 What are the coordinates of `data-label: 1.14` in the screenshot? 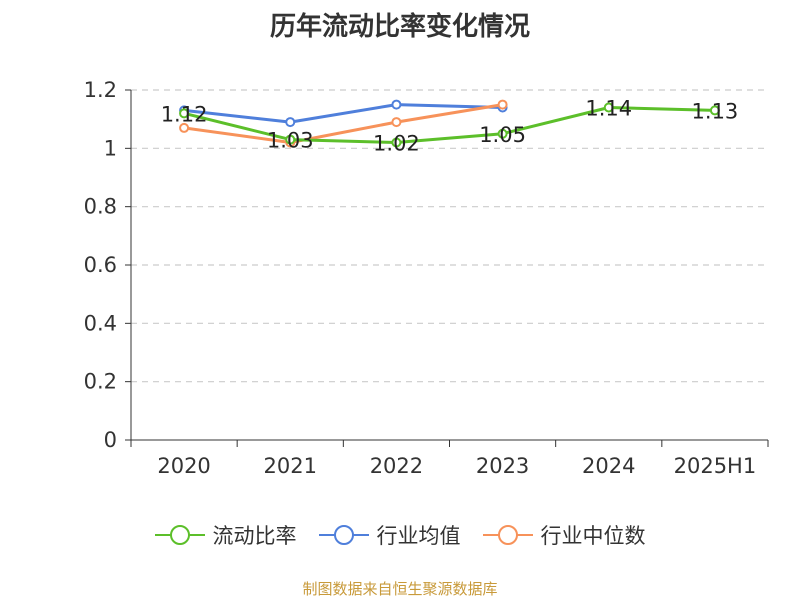 It's located at (608, 109).